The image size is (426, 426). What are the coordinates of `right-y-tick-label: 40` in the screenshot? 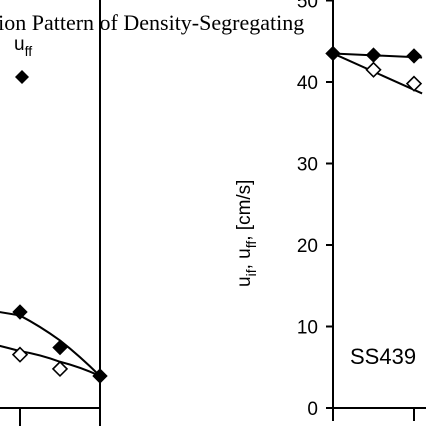 It's located at (307, 83).